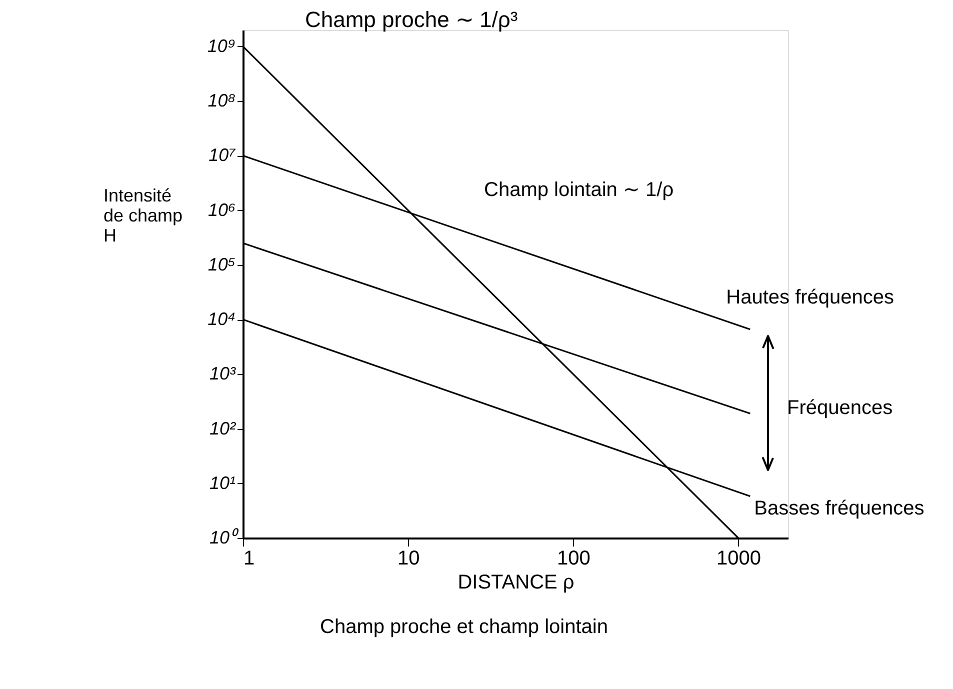  Describe the element at coordinates (223, 428) in the screenshot. I see `y-tick-label: 10²` at that location.